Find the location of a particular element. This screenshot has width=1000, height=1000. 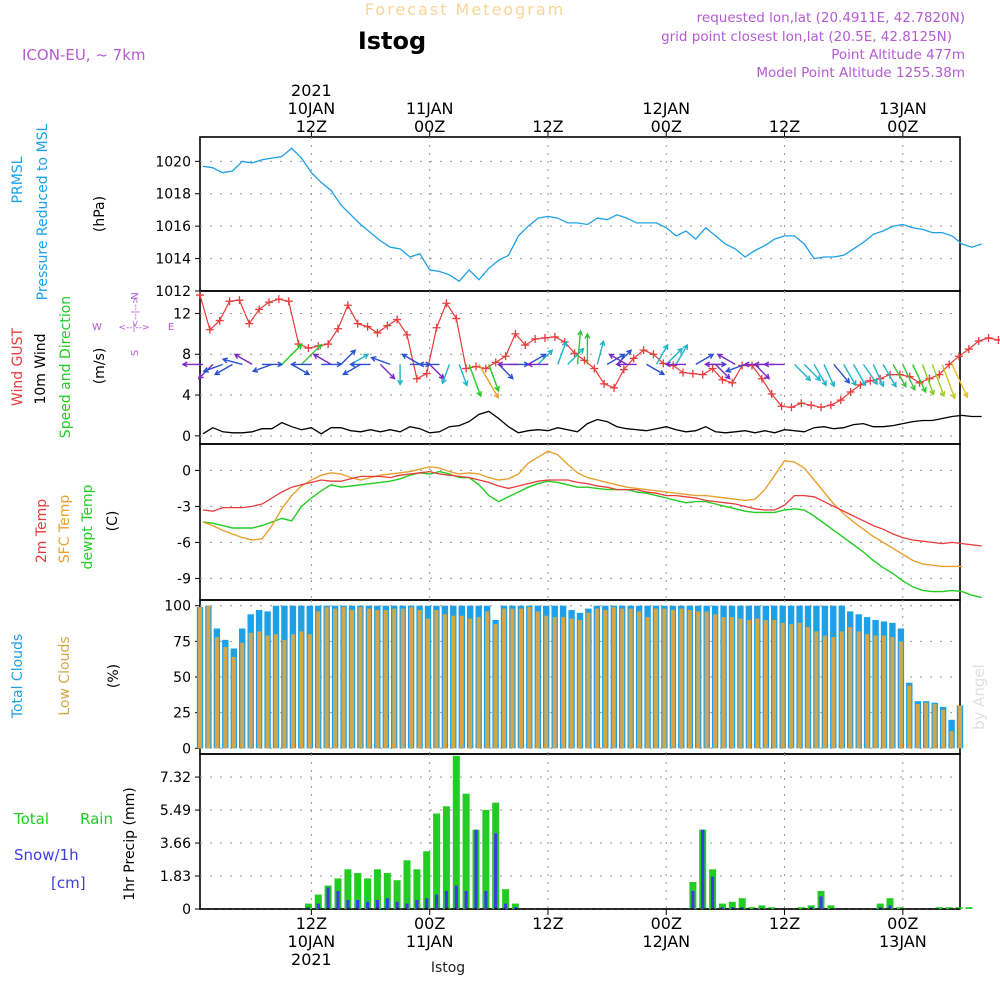

compass-west: W is located at coordinates (97, 327).